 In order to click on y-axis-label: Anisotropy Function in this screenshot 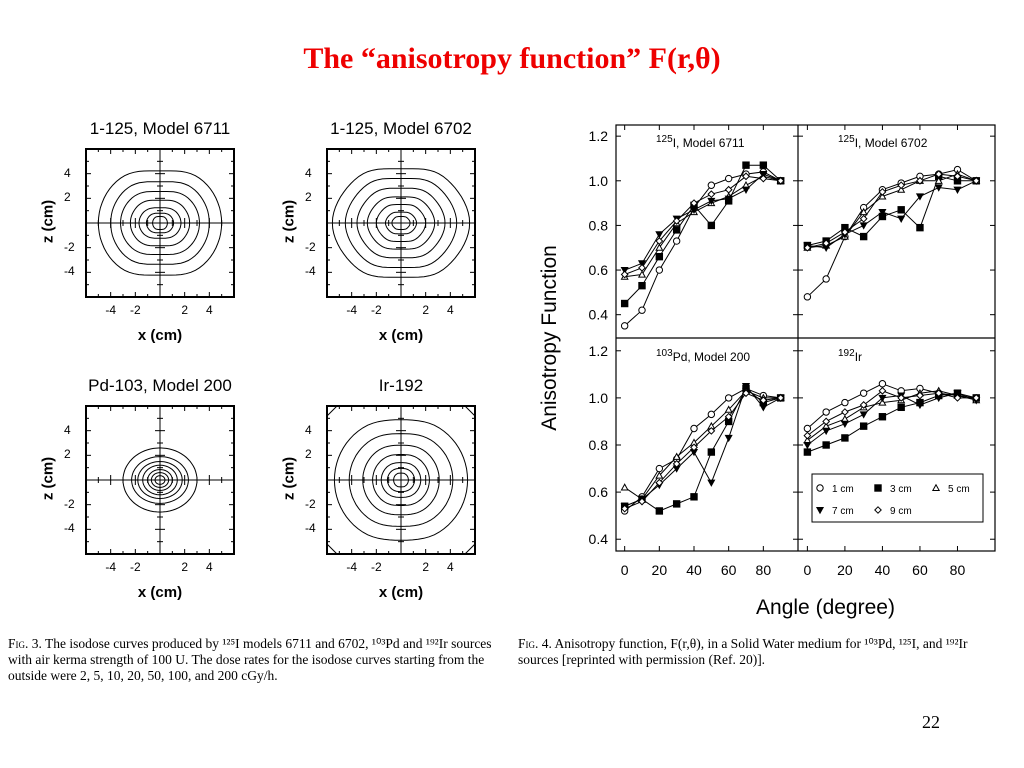, I will do `click(549, 338)`.